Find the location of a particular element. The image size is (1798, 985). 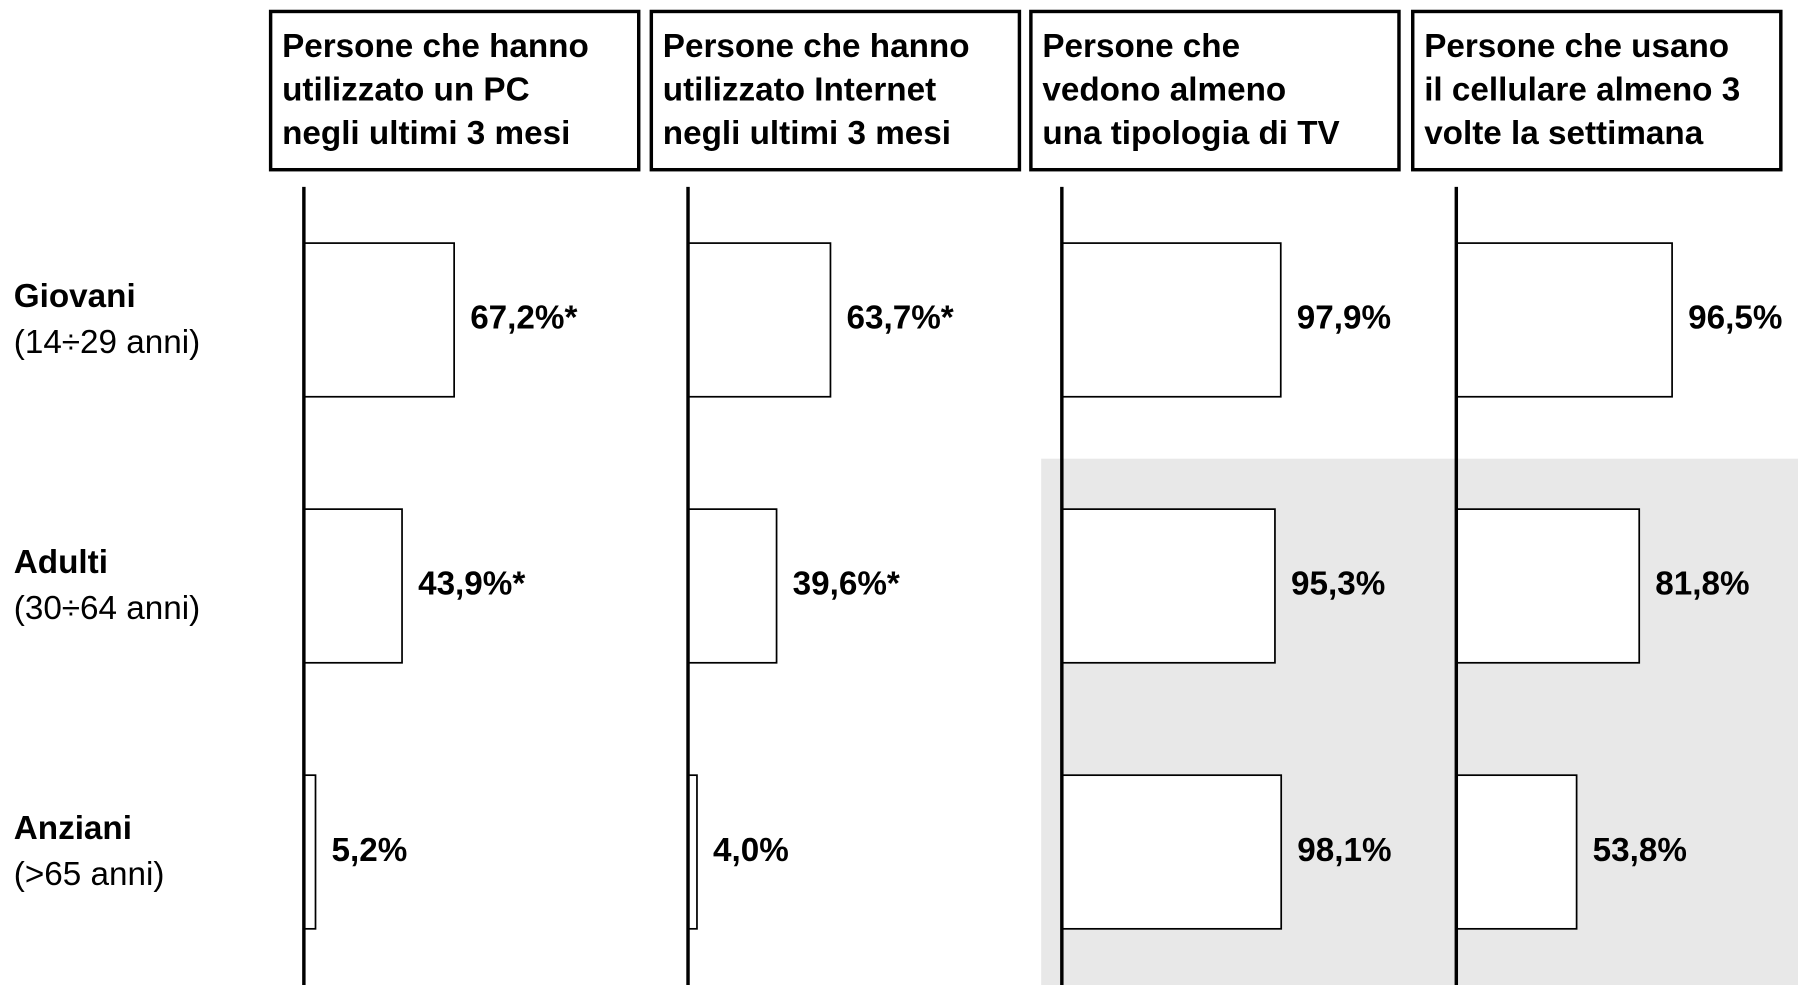

panel-title: vedono almeno is located at coordinates (1164, 90).